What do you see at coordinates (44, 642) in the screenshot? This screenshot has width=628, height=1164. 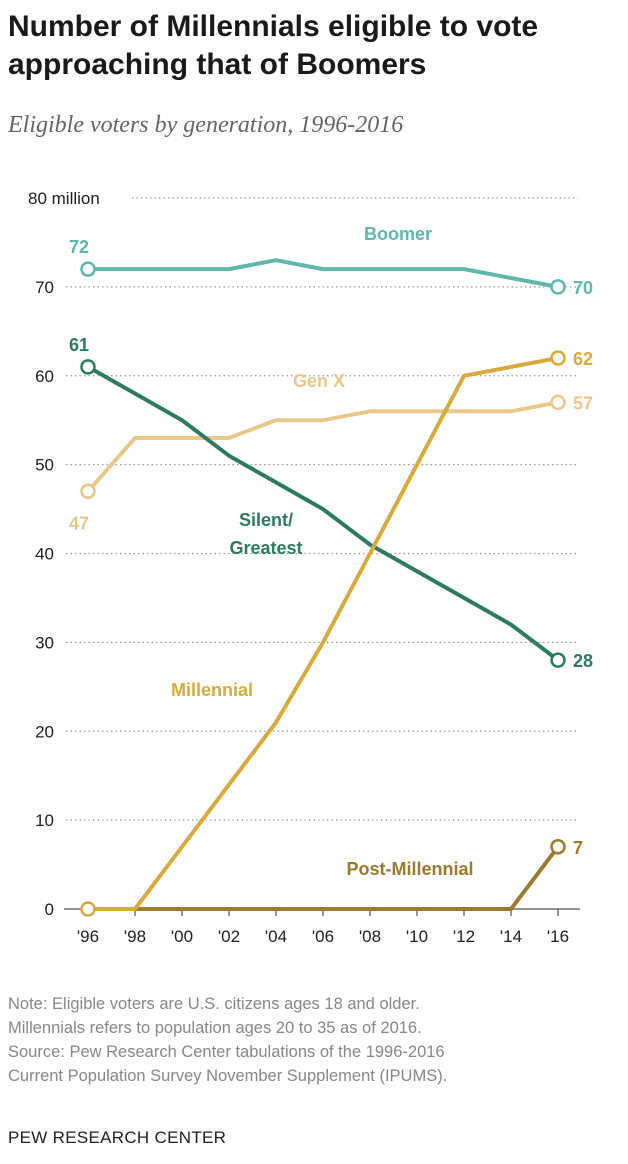 I see `y-tick-label-30: 30` at bounding box center [44, 642].